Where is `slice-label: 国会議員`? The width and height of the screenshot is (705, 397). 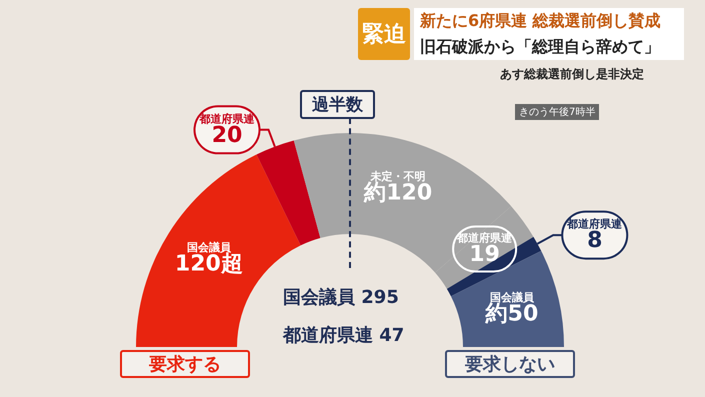 slice-label: 国会議員 is located at coordinates (209, 247).